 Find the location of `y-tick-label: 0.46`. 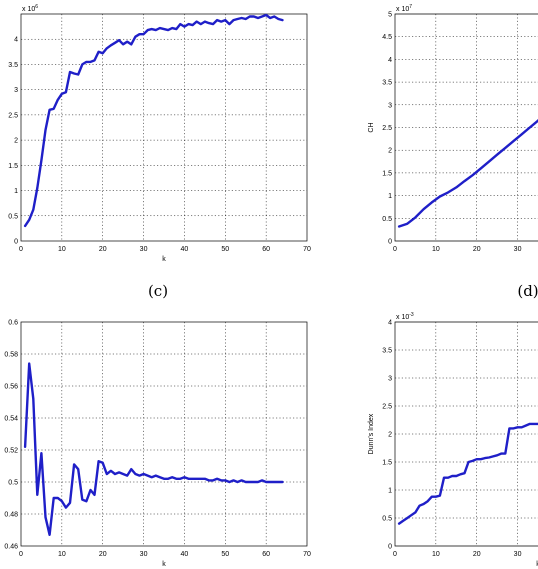

y-tick-label: 0.46 is located at coordinates (11, 547).